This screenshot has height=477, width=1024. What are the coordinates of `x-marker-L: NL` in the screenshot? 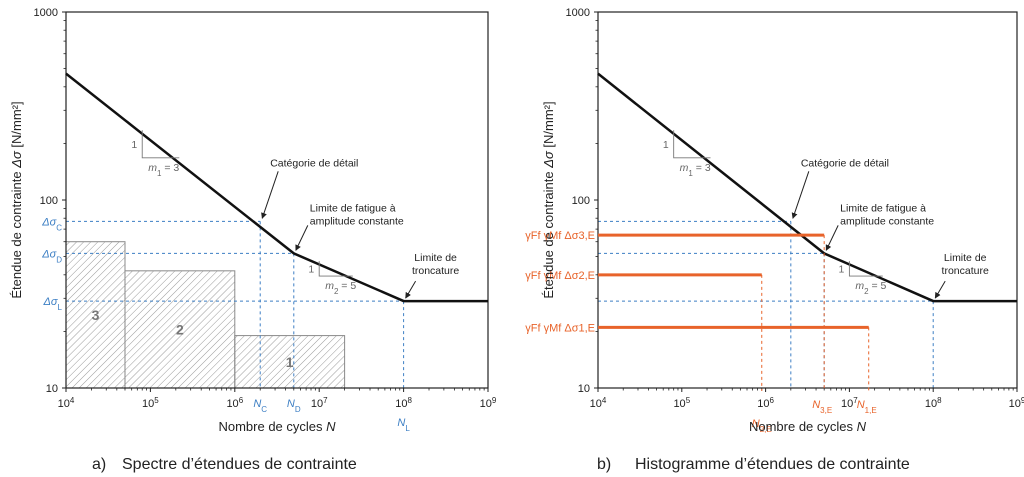 It's located at (403, 425).